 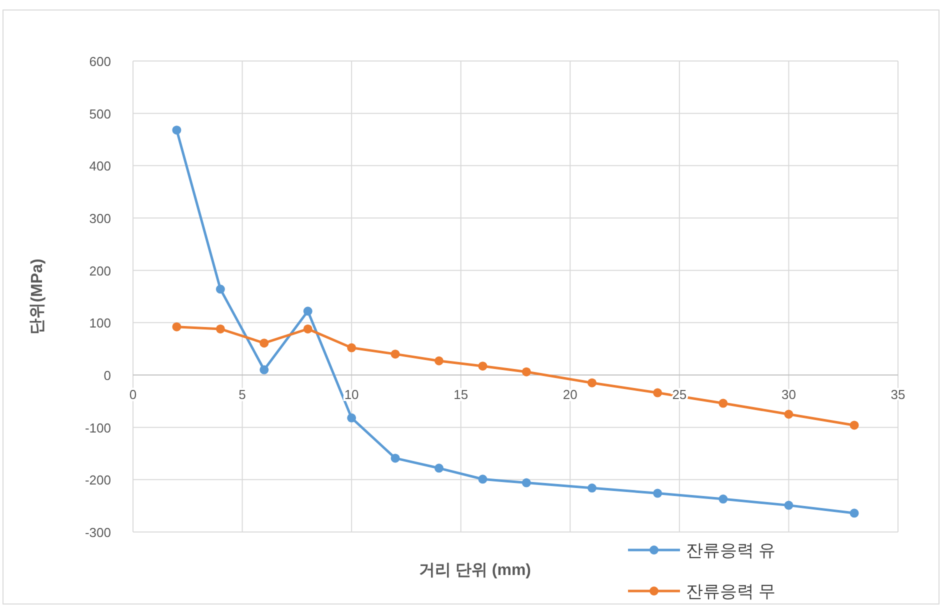 I want to click on y-tick-label: 300, so click(x=100, y=218).